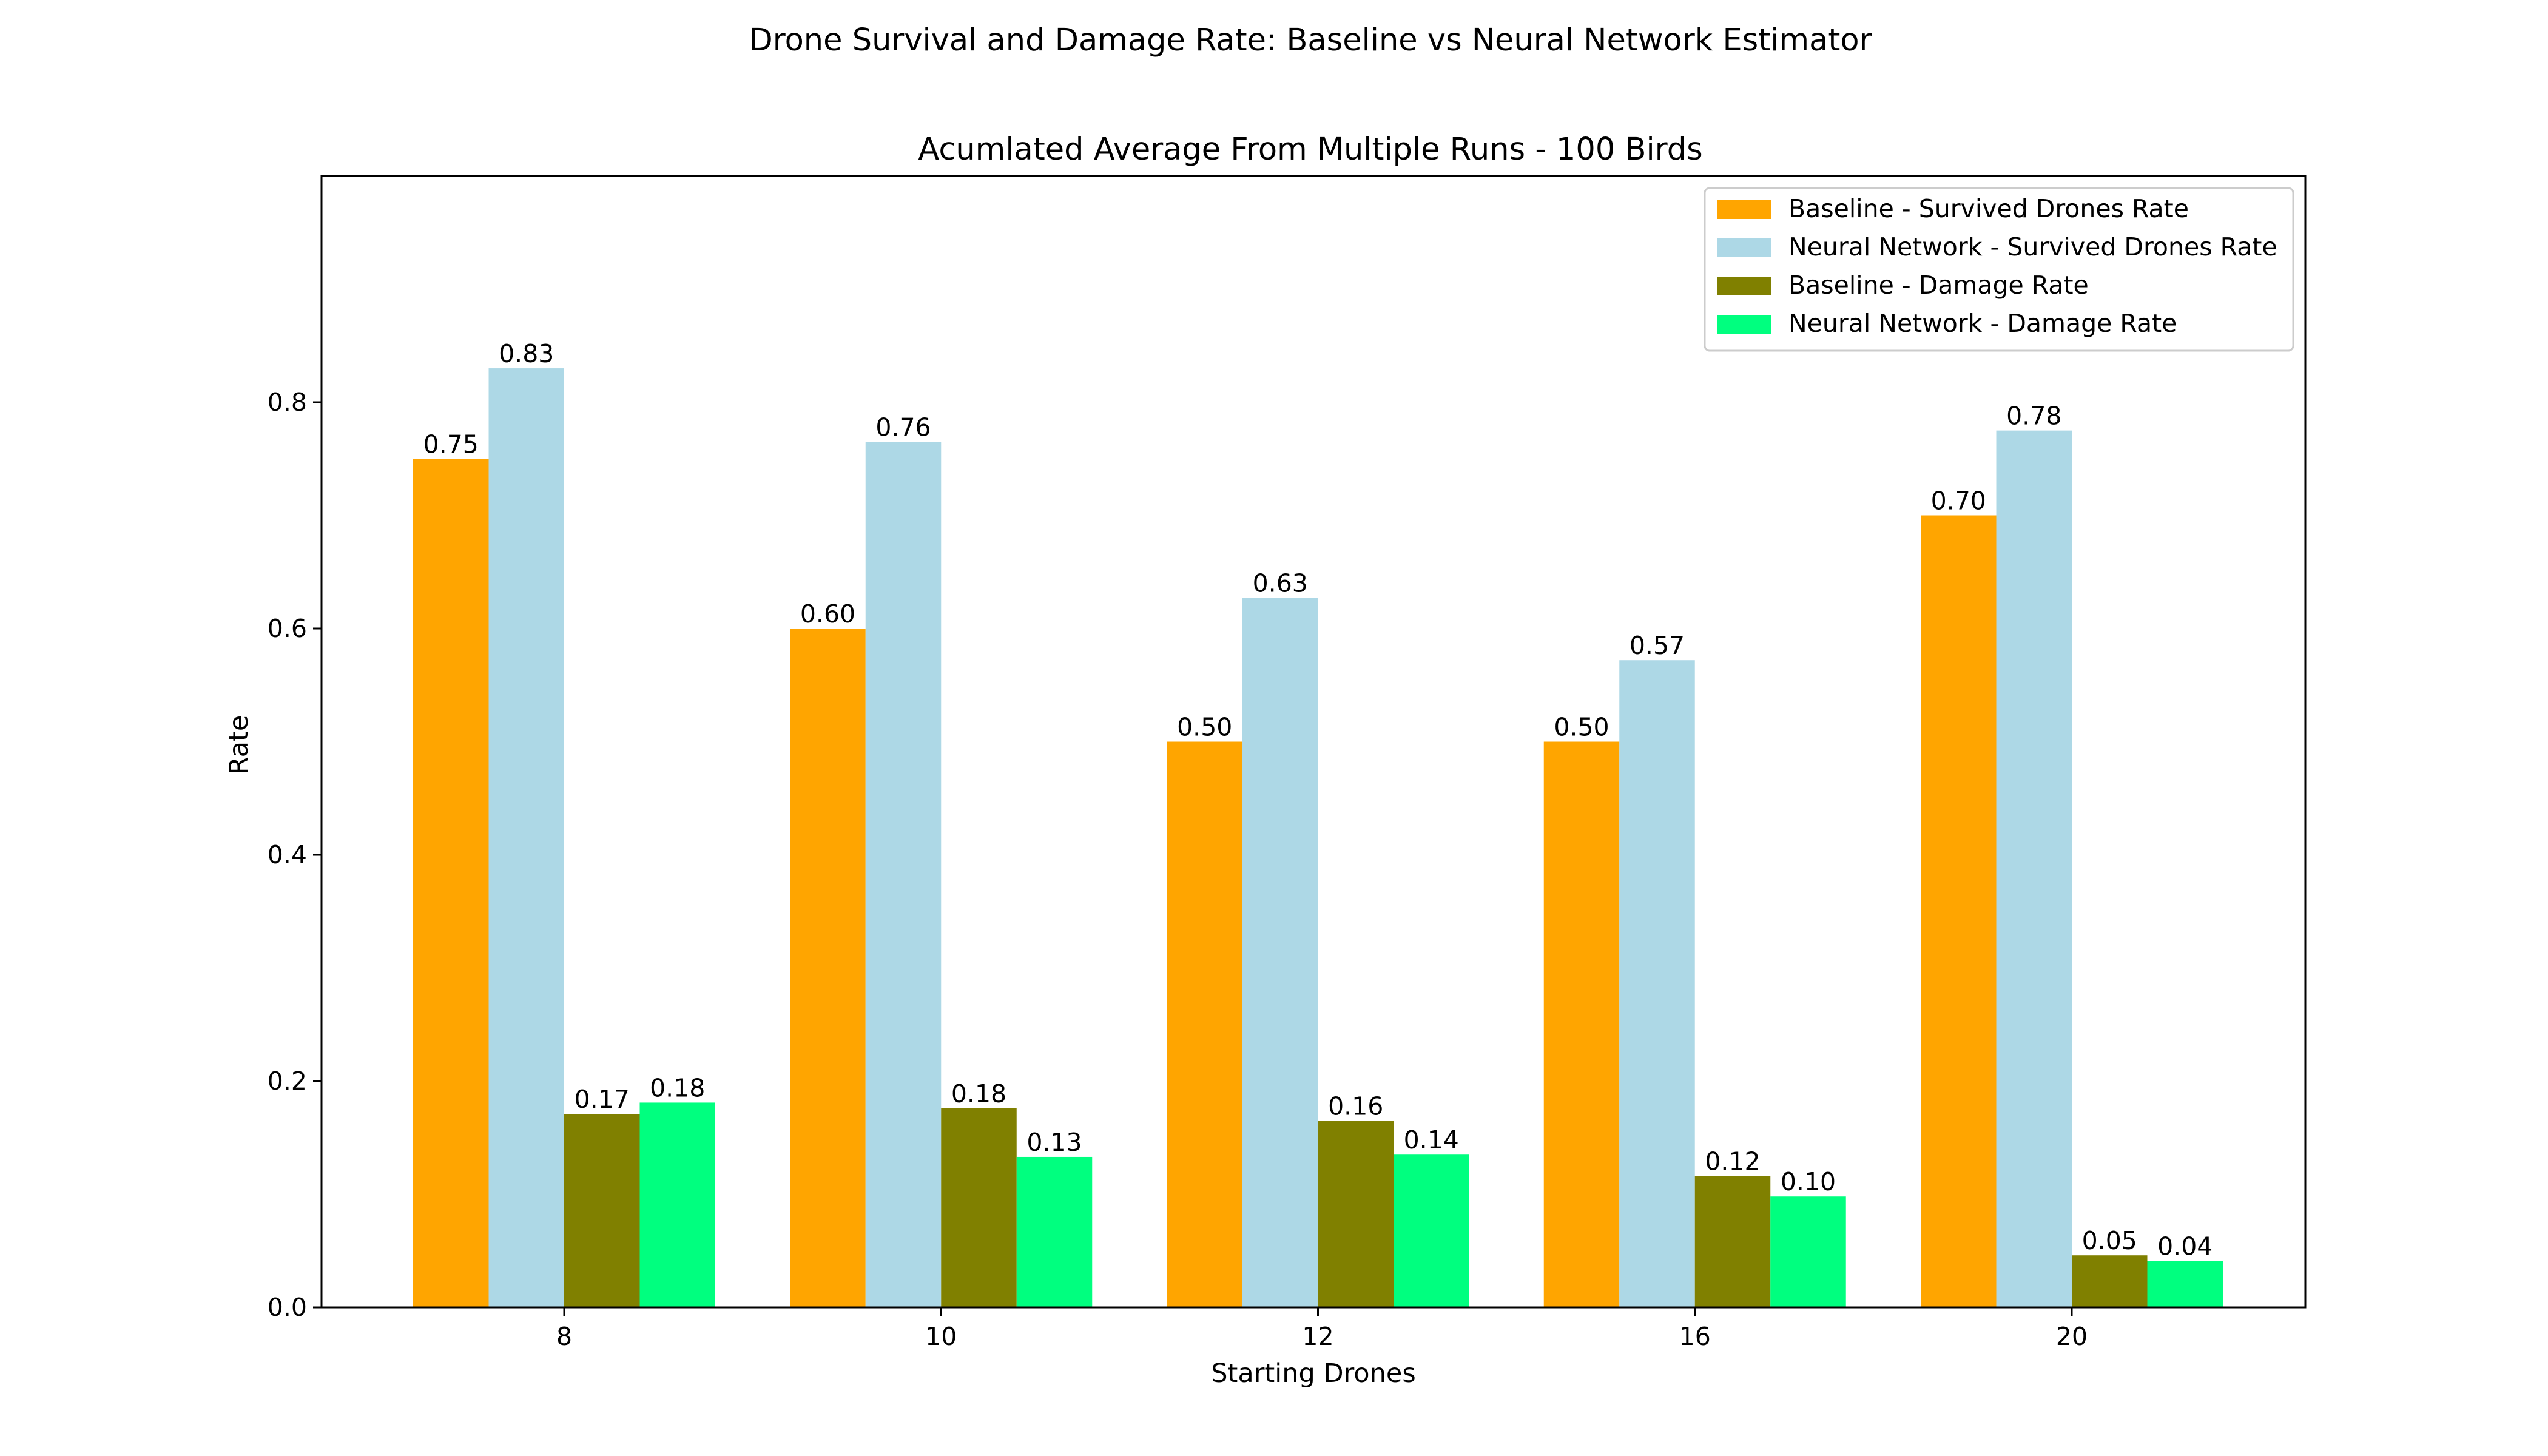 This screenshot has height=1456, width=2548. I want to click on bar-value-label: 0.83, so click(526, 353).